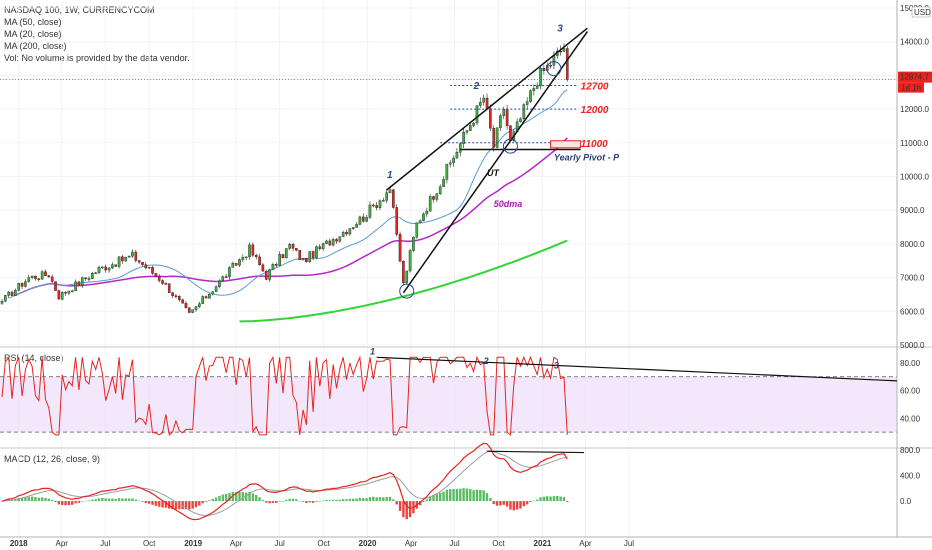  What do you see at coordinates (922, 12) in the screenshot?
I see `currency-label: USD` at bounding box center [922, 12].